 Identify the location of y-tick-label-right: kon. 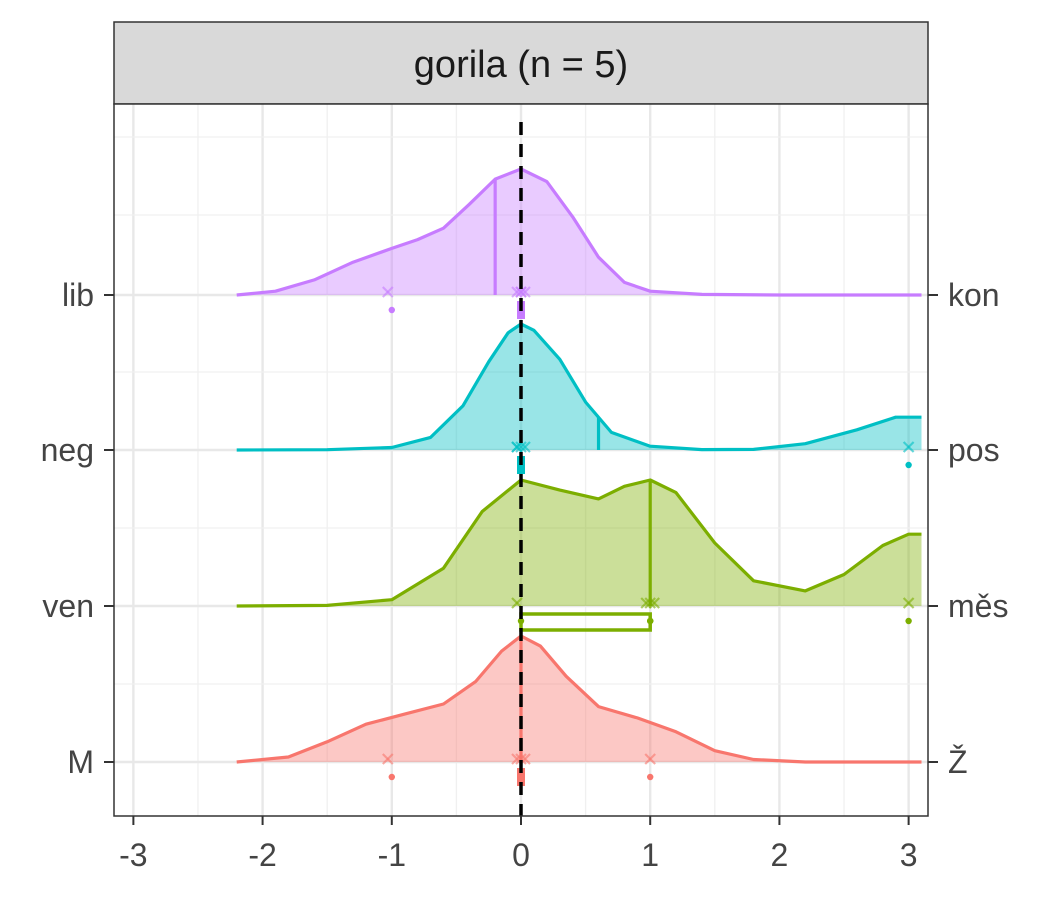
(974, 295).